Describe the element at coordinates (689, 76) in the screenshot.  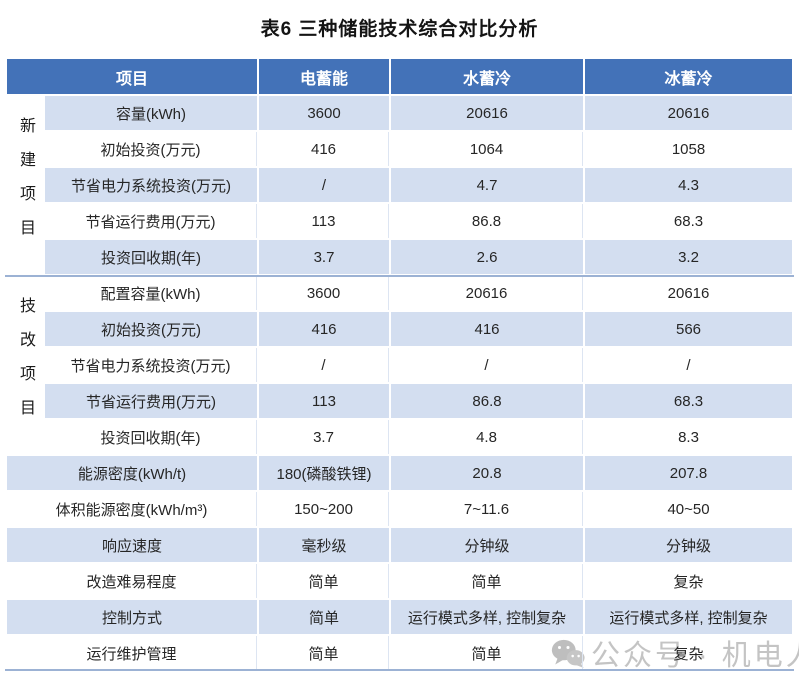
I see `col-header-ice-storage: 冰蓄冷` at that location.